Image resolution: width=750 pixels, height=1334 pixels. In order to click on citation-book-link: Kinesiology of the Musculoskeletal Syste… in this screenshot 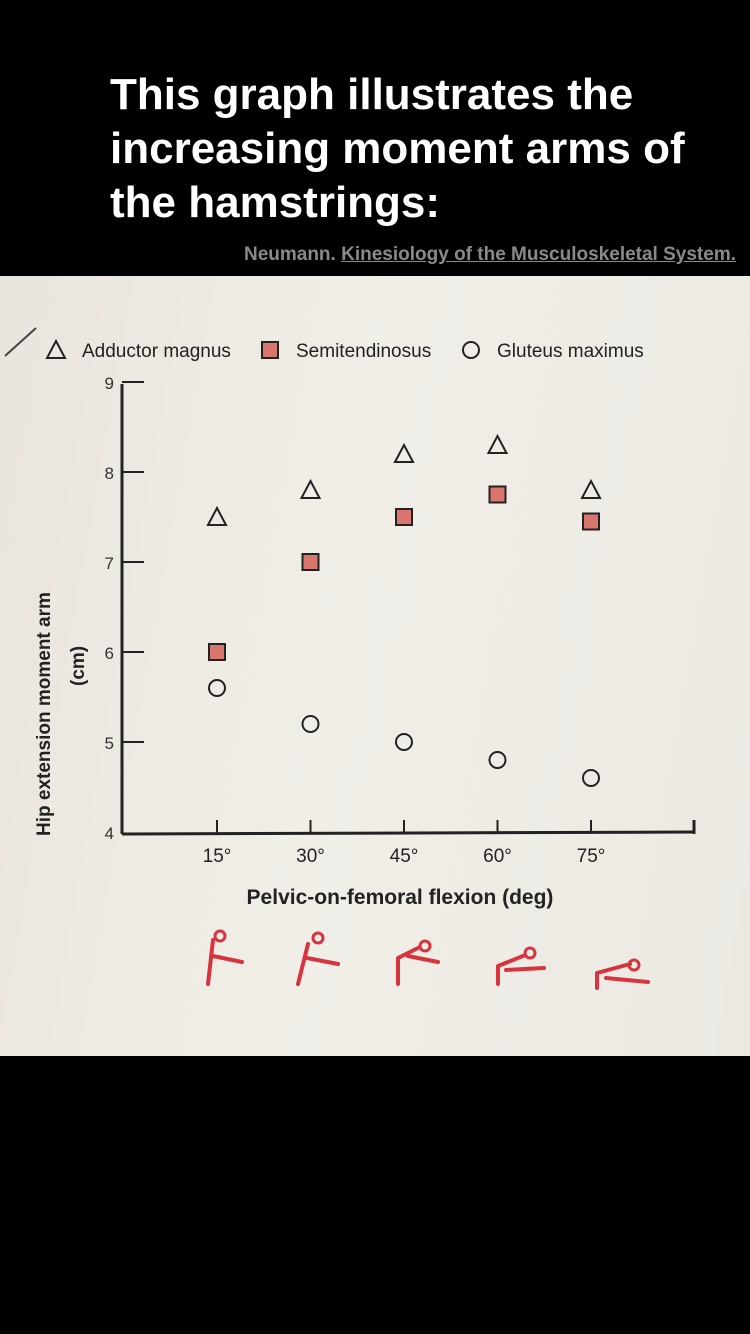, I will do `click(538, 254)`.